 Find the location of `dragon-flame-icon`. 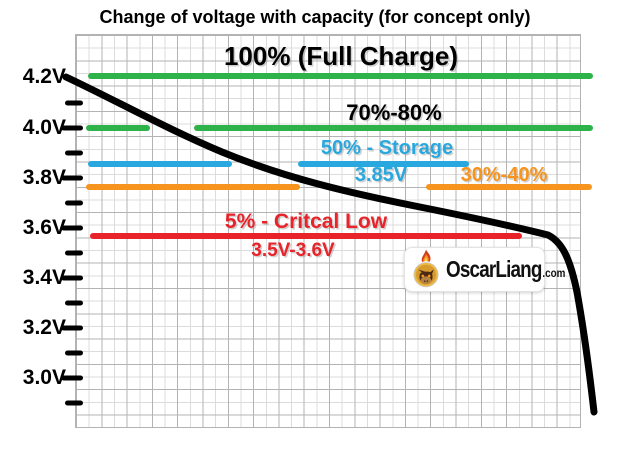

dragon-flame-icon is located at coordinates (426, 269).